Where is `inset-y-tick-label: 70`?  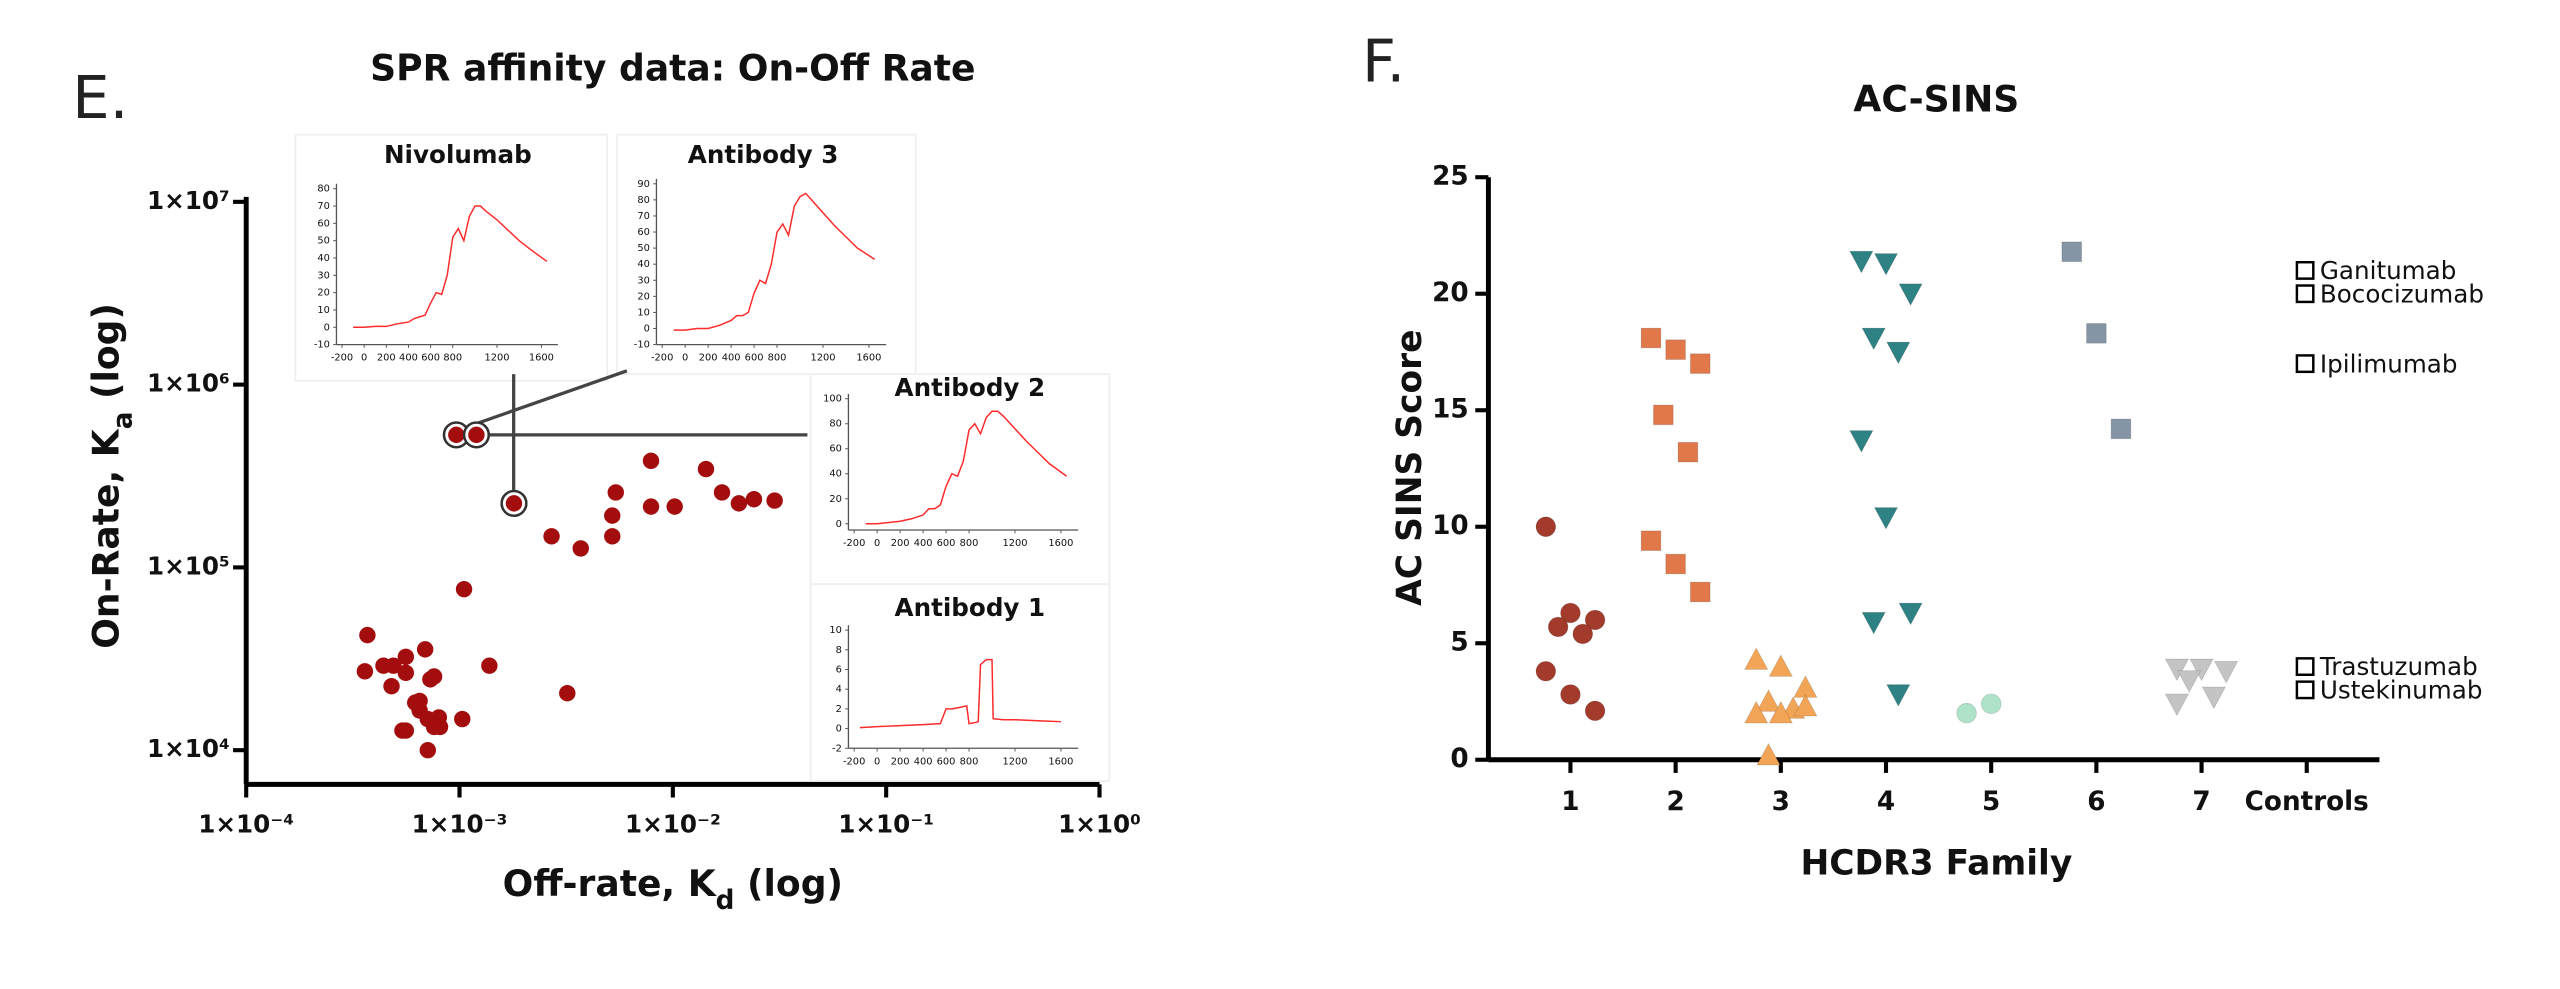
inset-y-tick-label: 70 is located at coordinates (643, 216).